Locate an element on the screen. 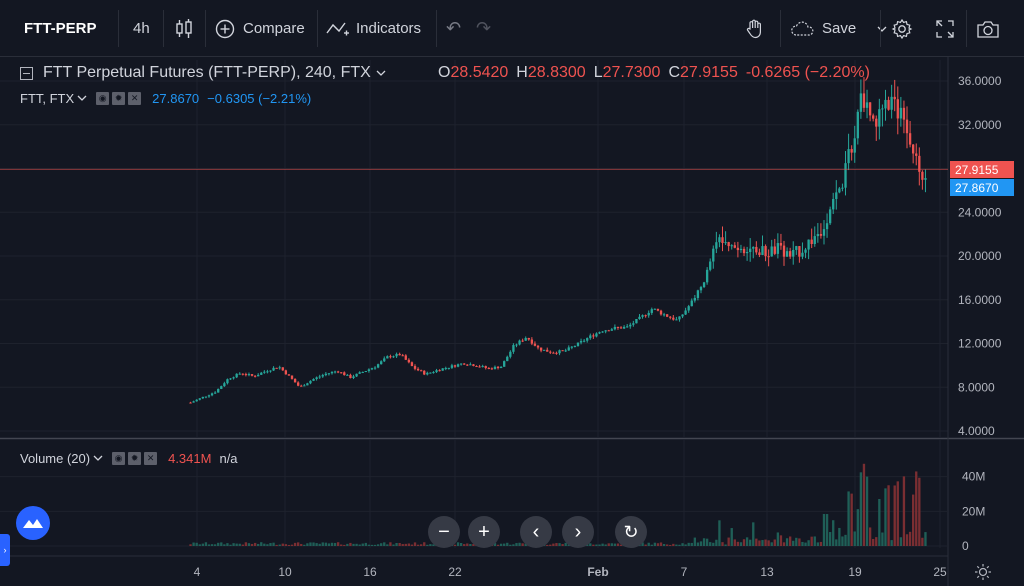 This screenshot has width=1024, height=586. save-button: Save is located at coordinates (840, 28).